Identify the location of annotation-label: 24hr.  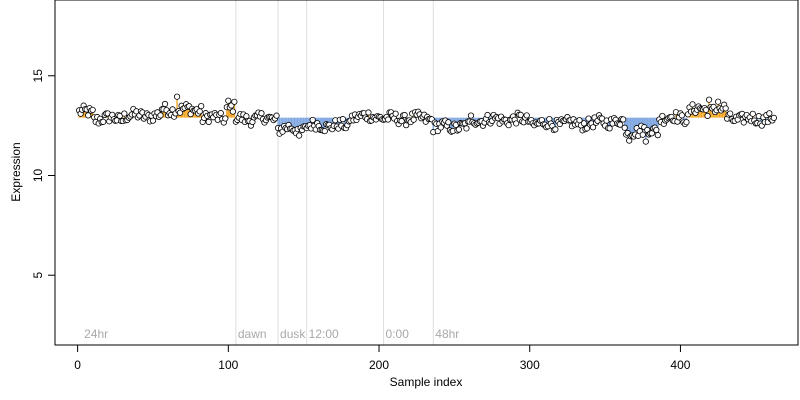
(96, 334).